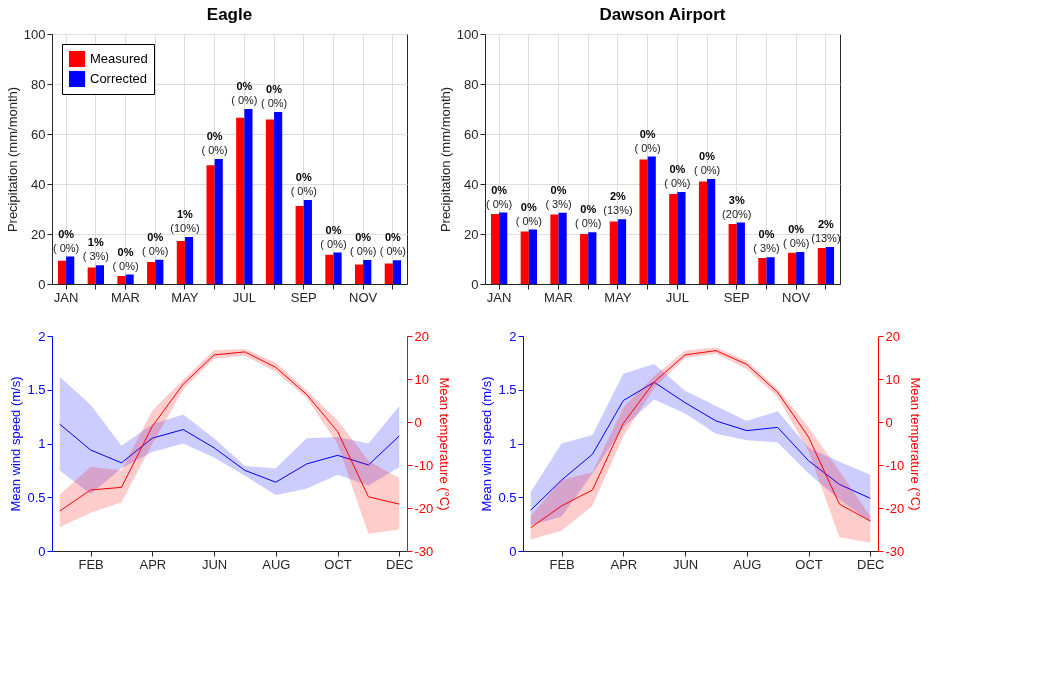 This screenshot has height=673, width=1058. Describe the element at coordinates (424, 465) in the screenshot. I see `y2-tick-label: -10` at that location.